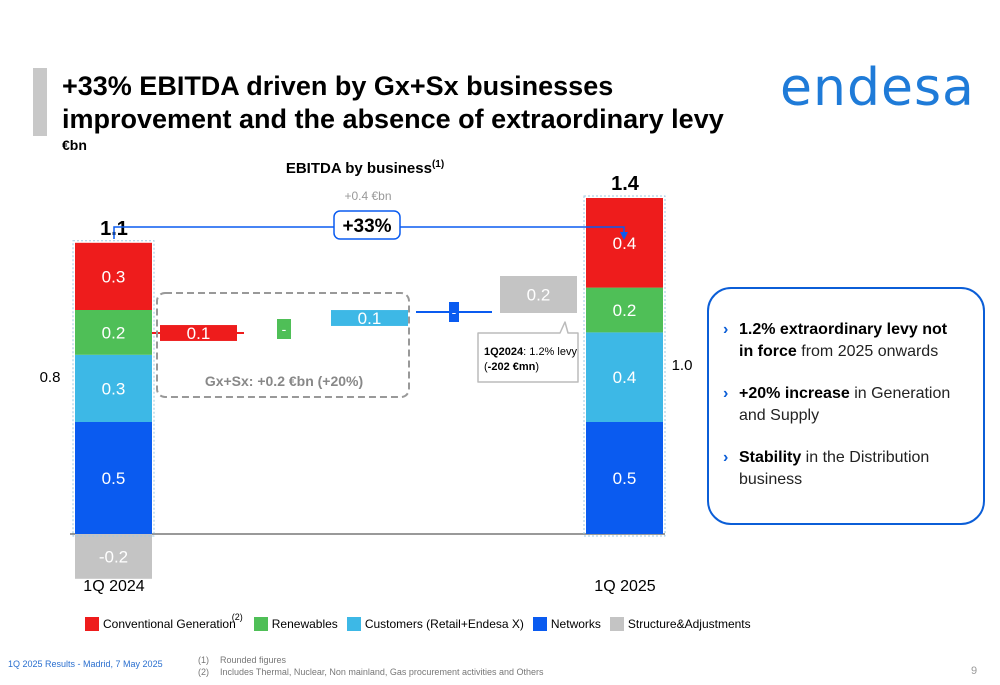 This screenshot has width=1000, height=685. What do you see at coordinates (74, 145) in the screenshot?
I see `unit-label: €bn` at bounding box center [74, 145].